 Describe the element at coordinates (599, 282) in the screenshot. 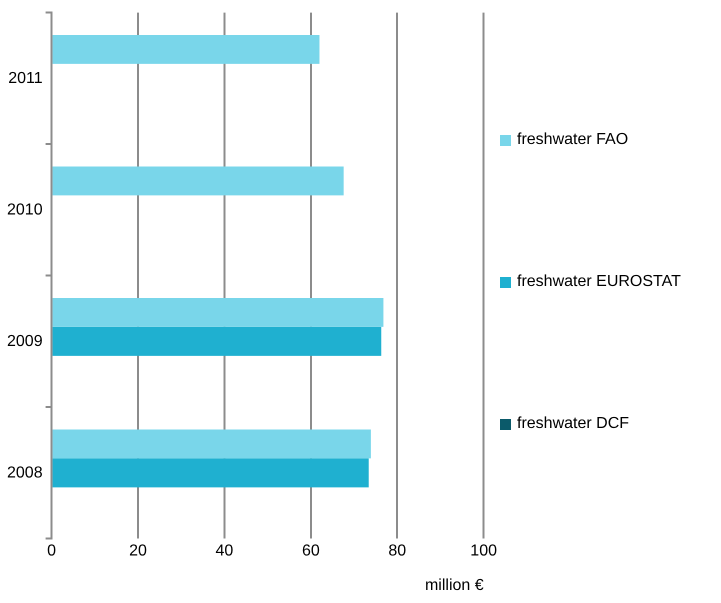

I see `legend-label: freshwater EUROSTAT` at that location.